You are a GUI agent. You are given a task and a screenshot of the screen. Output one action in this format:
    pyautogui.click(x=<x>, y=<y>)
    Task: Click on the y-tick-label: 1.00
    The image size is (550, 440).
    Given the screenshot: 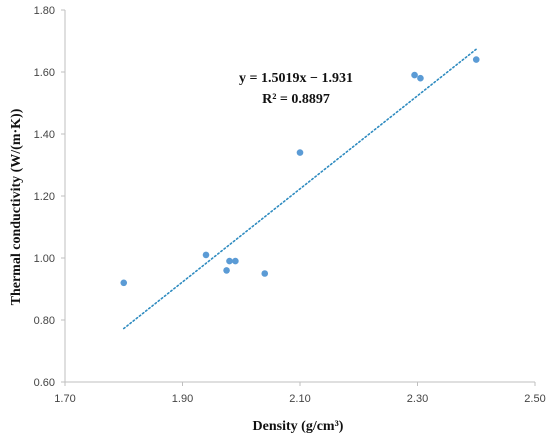 What is the action you would take?
    pyautogui.click(x=44, y=259)
    